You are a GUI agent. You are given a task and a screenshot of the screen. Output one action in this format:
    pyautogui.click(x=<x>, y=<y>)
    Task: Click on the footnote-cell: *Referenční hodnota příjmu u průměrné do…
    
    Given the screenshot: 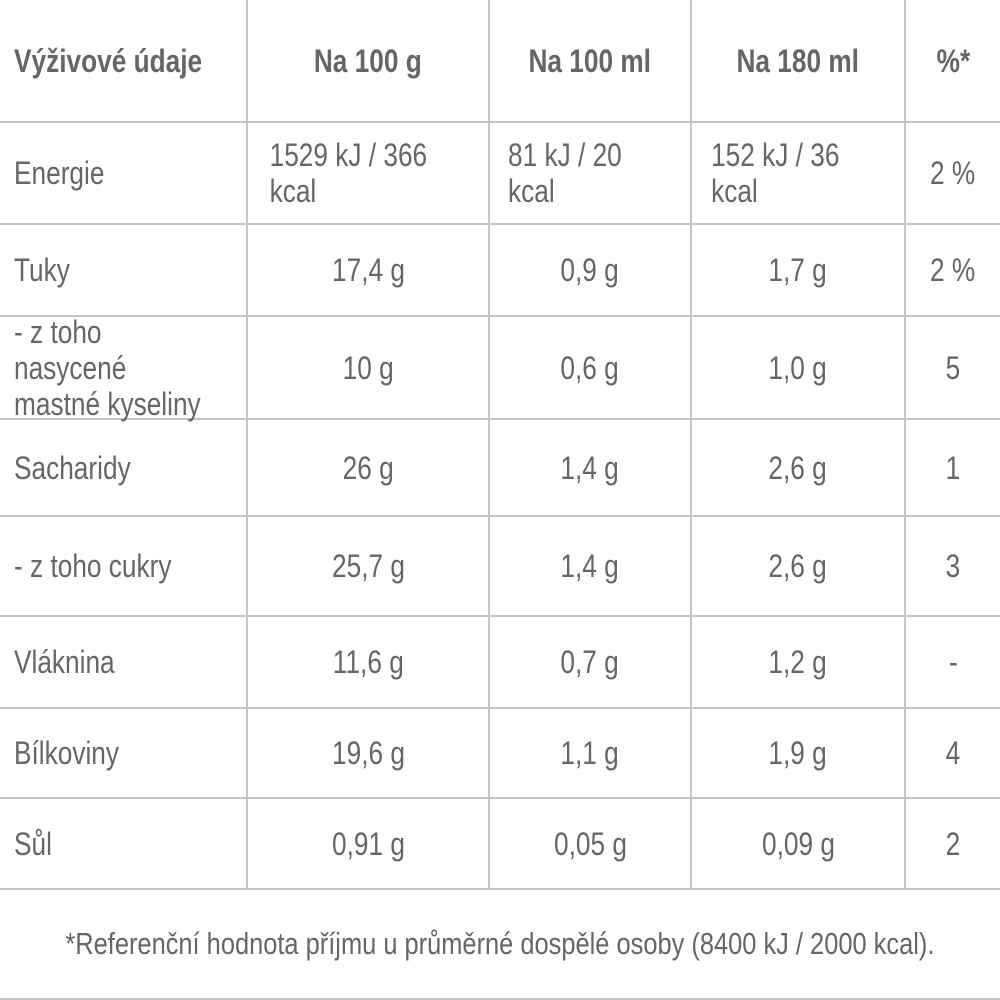 What is the action you would take?
    pyautogui.click(x=500, y=945)
    